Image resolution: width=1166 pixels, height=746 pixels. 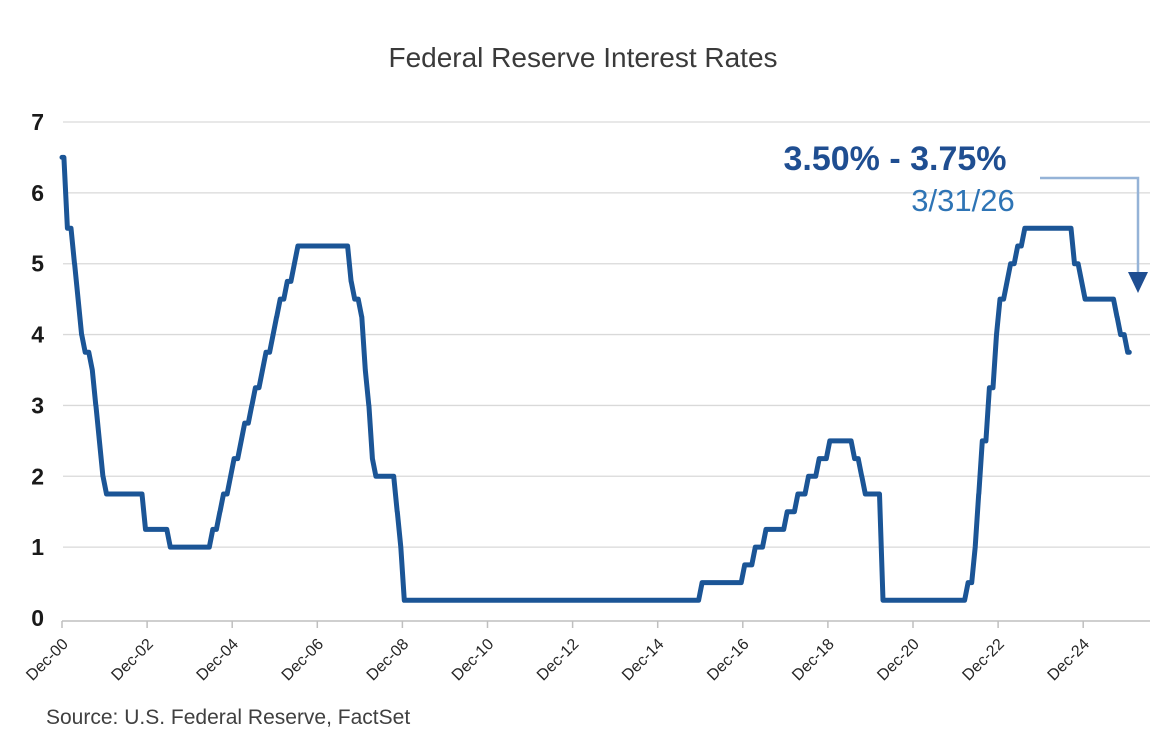 What do you see at coordinates (37, 405) in the screenshot?
I see `y-axis-label-3: 3` at bounding box center [37, 405].